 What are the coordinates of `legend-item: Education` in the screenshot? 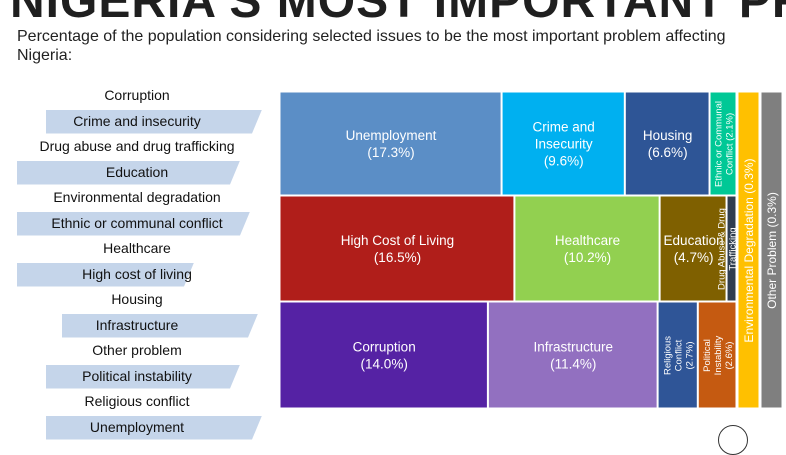 It's located at (131, 173).